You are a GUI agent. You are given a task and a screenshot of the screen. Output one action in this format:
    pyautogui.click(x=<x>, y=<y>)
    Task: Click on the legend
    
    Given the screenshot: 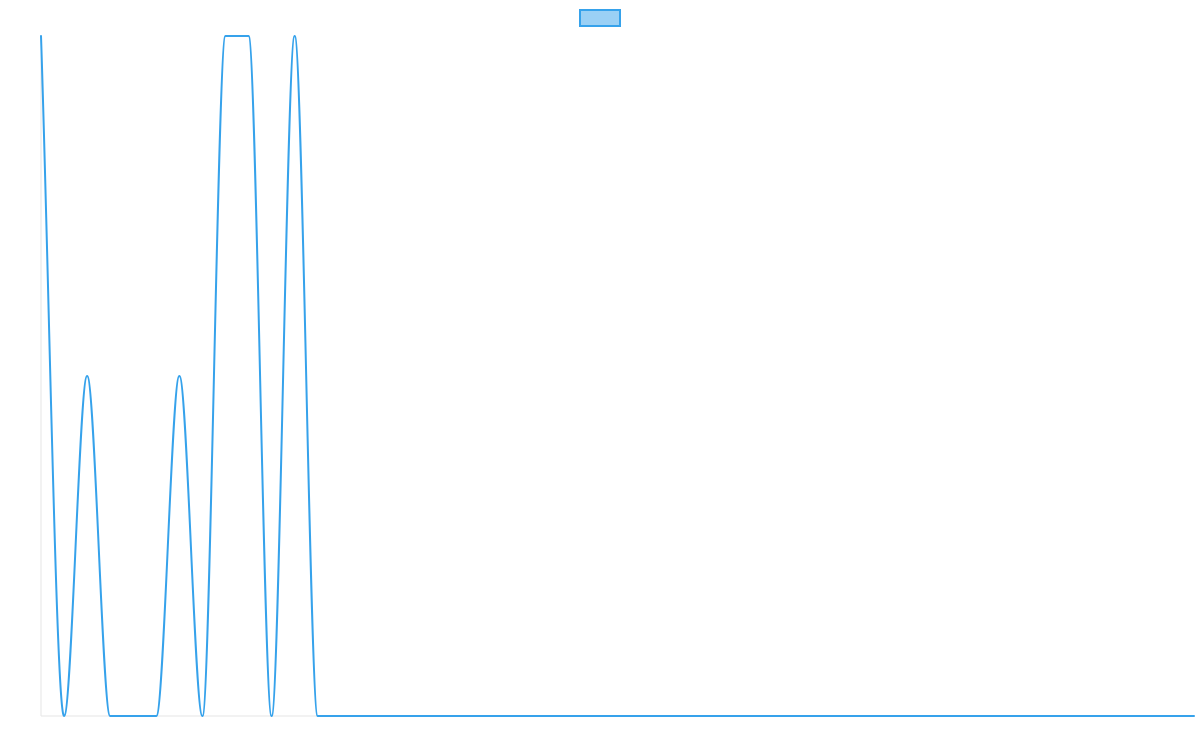 What is the action you would take?
    pyautogui.click(x=600, y=18)
    